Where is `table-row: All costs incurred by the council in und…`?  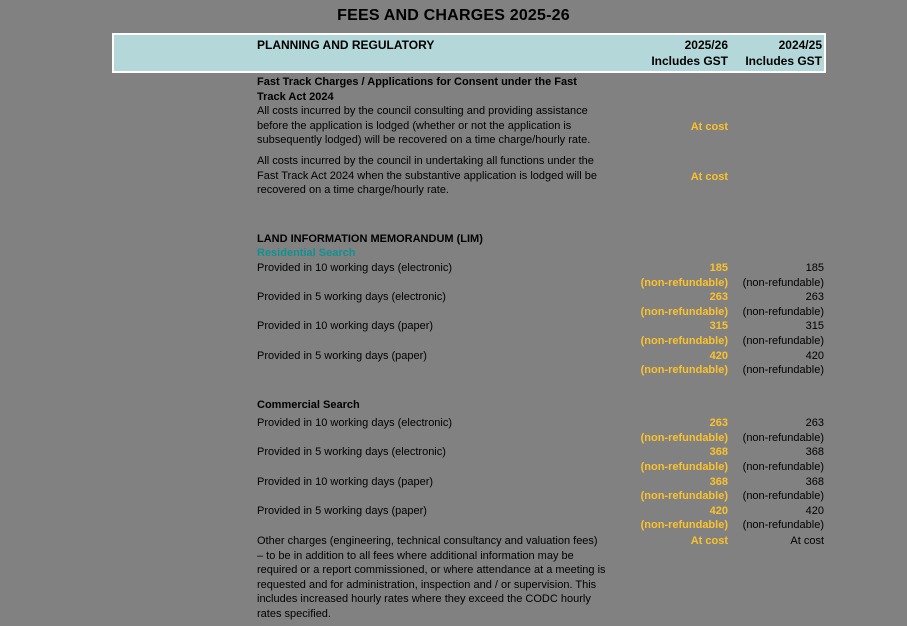 table-row: All costs incurred by the council in und… is located at coordinates (469, 176).